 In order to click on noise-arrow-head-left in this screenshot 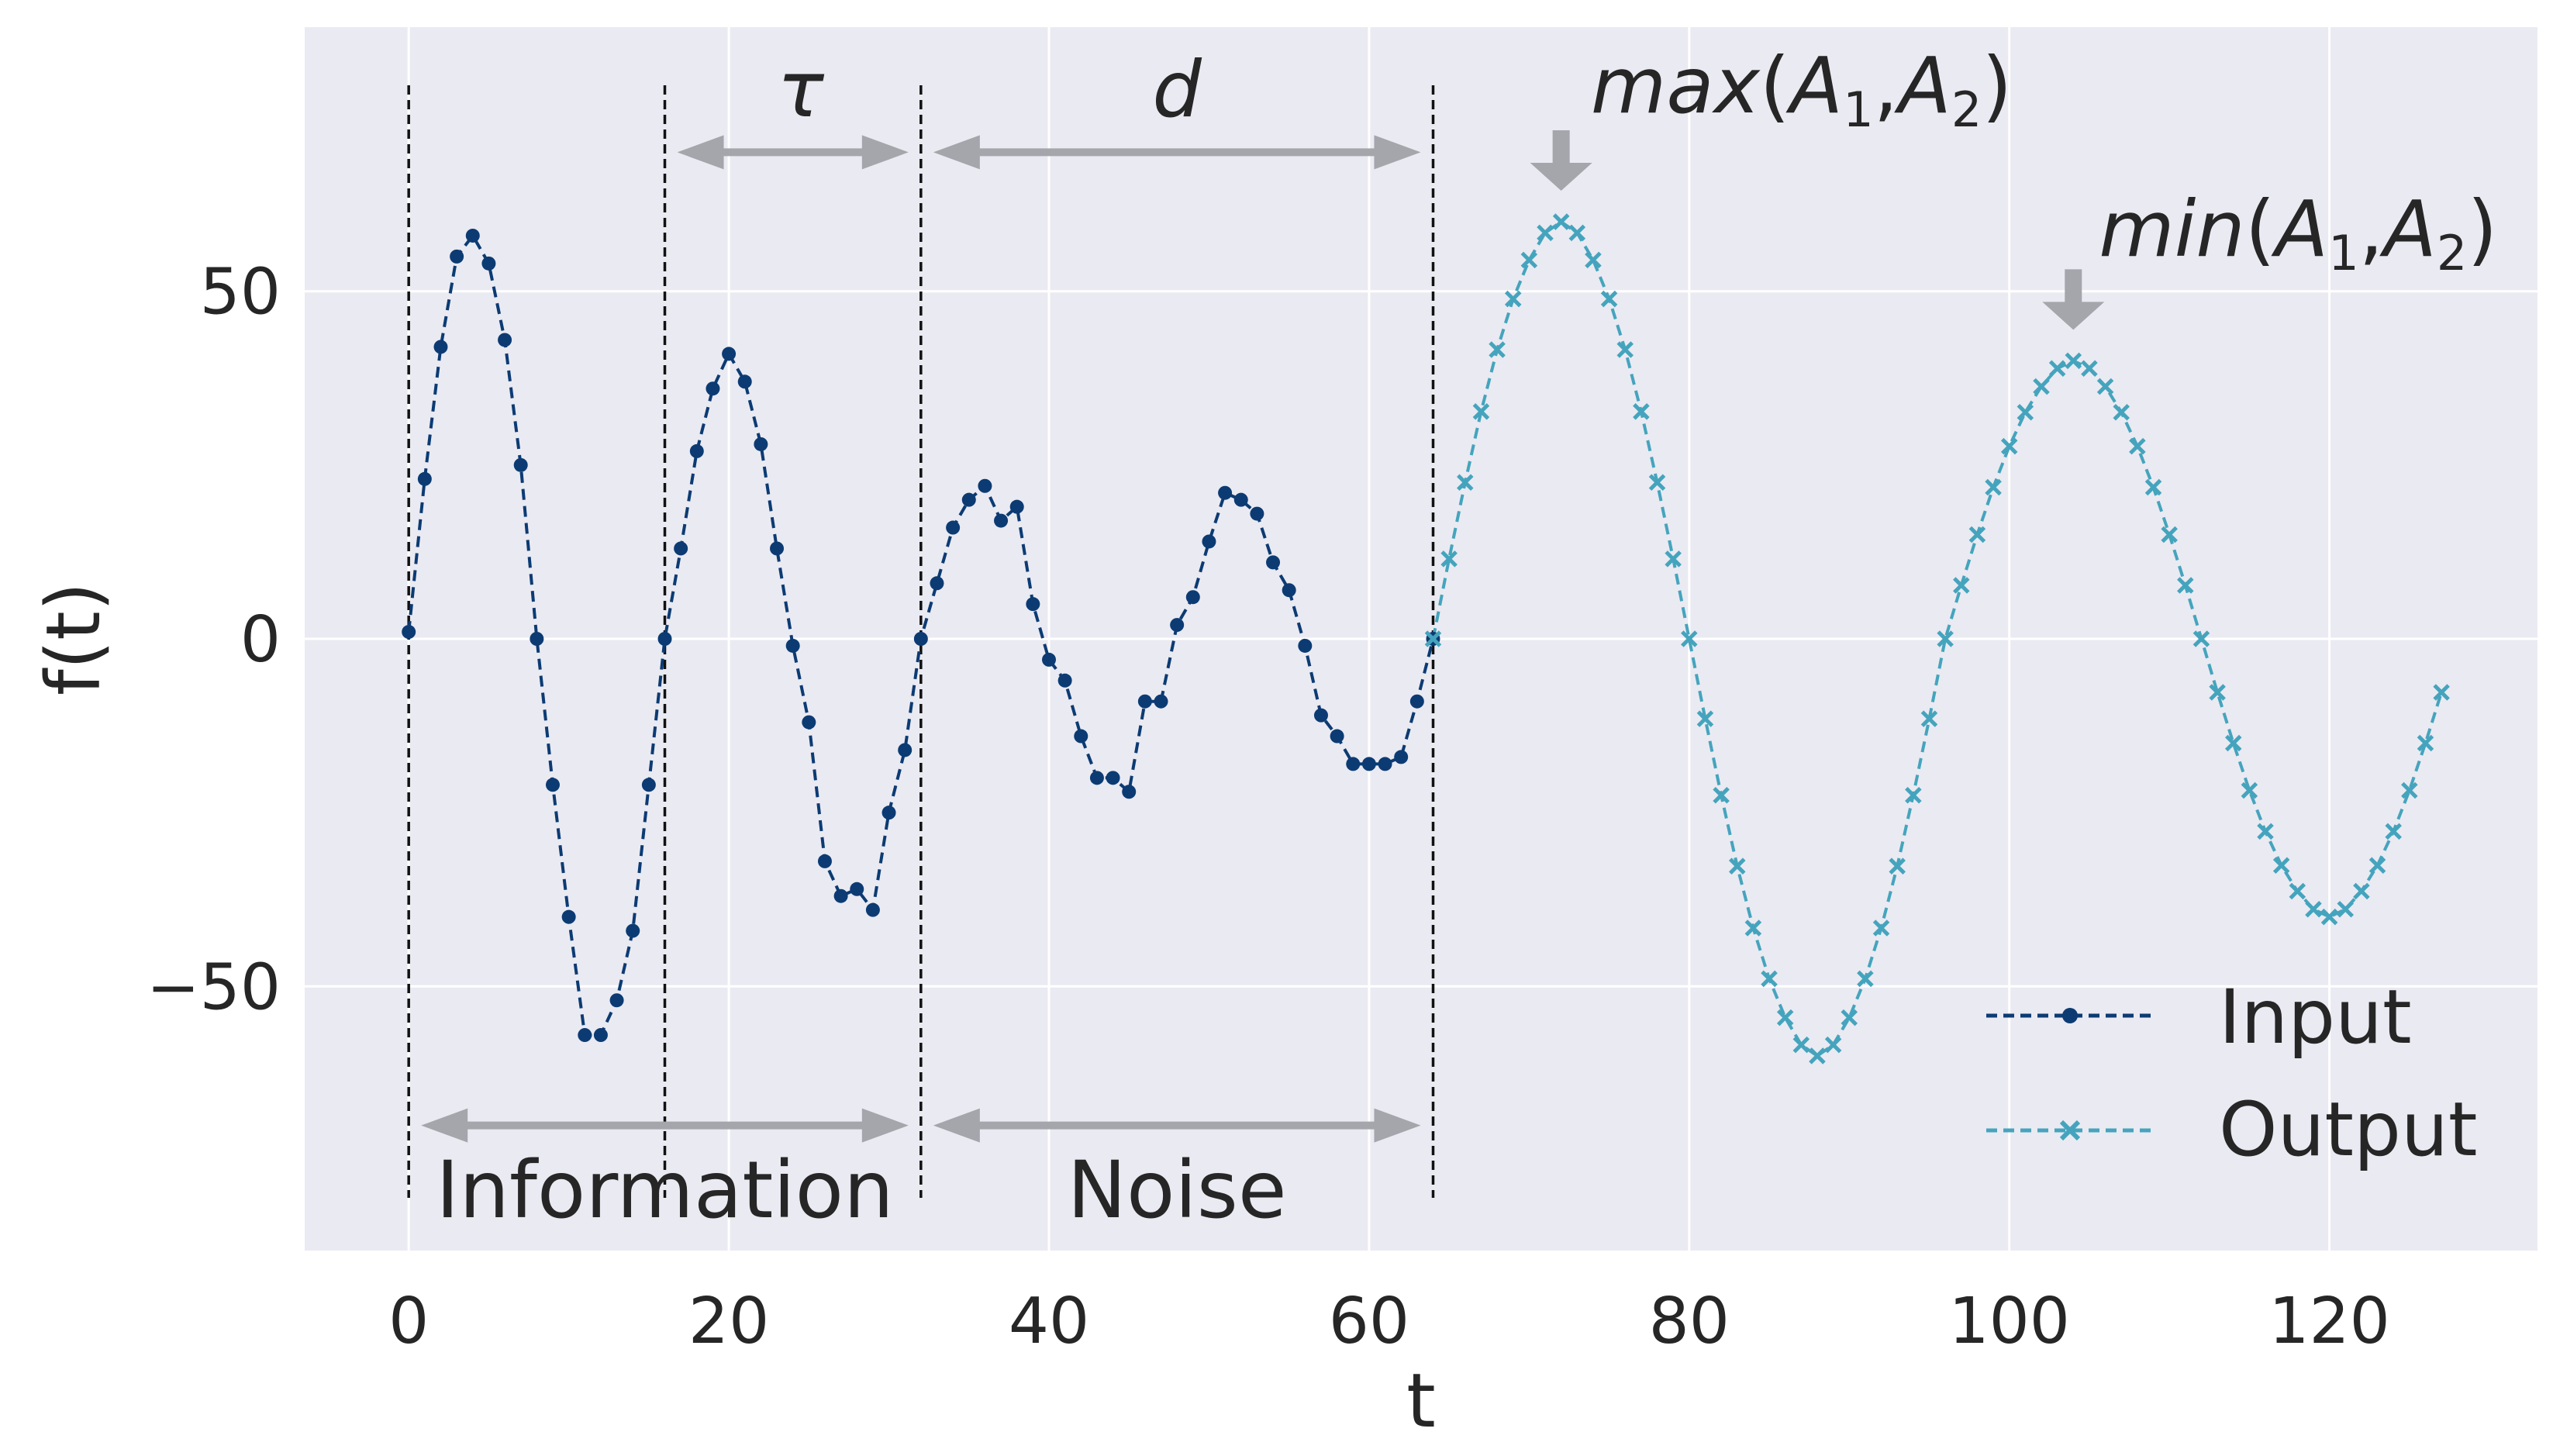, I will do `click(956, 1126)`.